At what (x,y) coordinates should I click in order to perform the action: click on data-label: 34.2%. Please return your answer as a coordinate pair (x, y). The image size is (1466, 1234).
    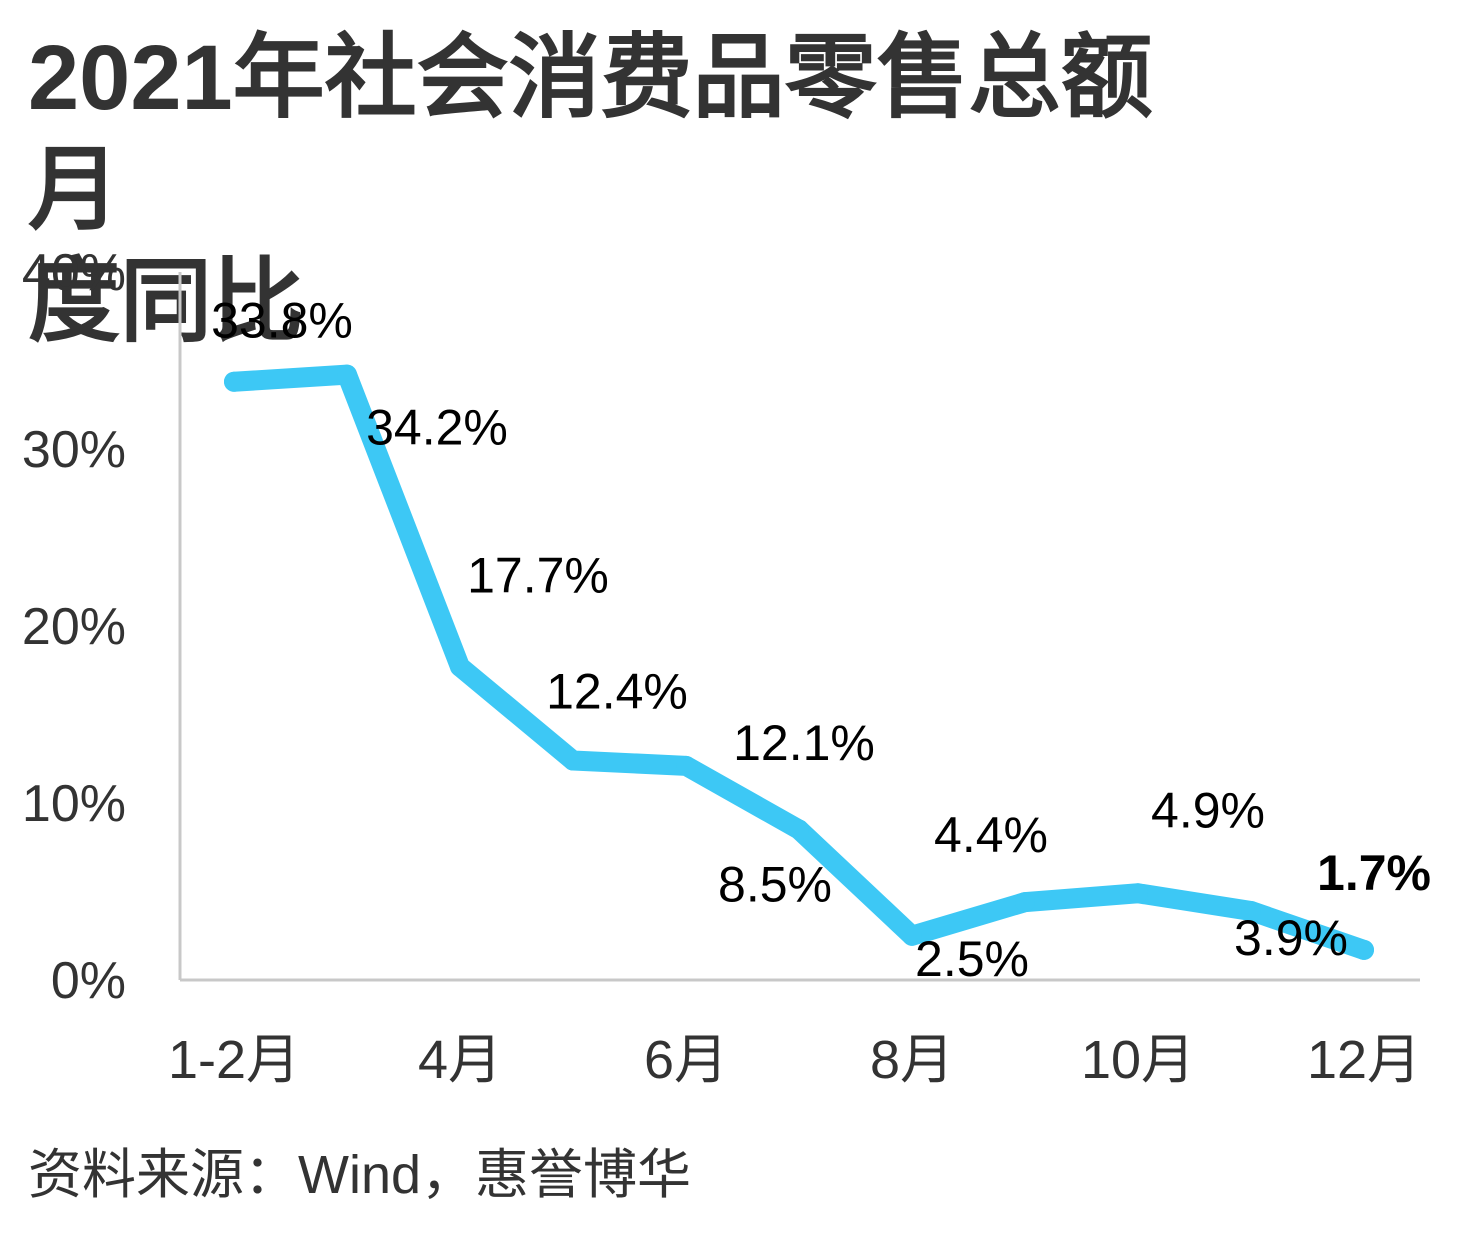
    Looking at the image, I should click on (437, 428).